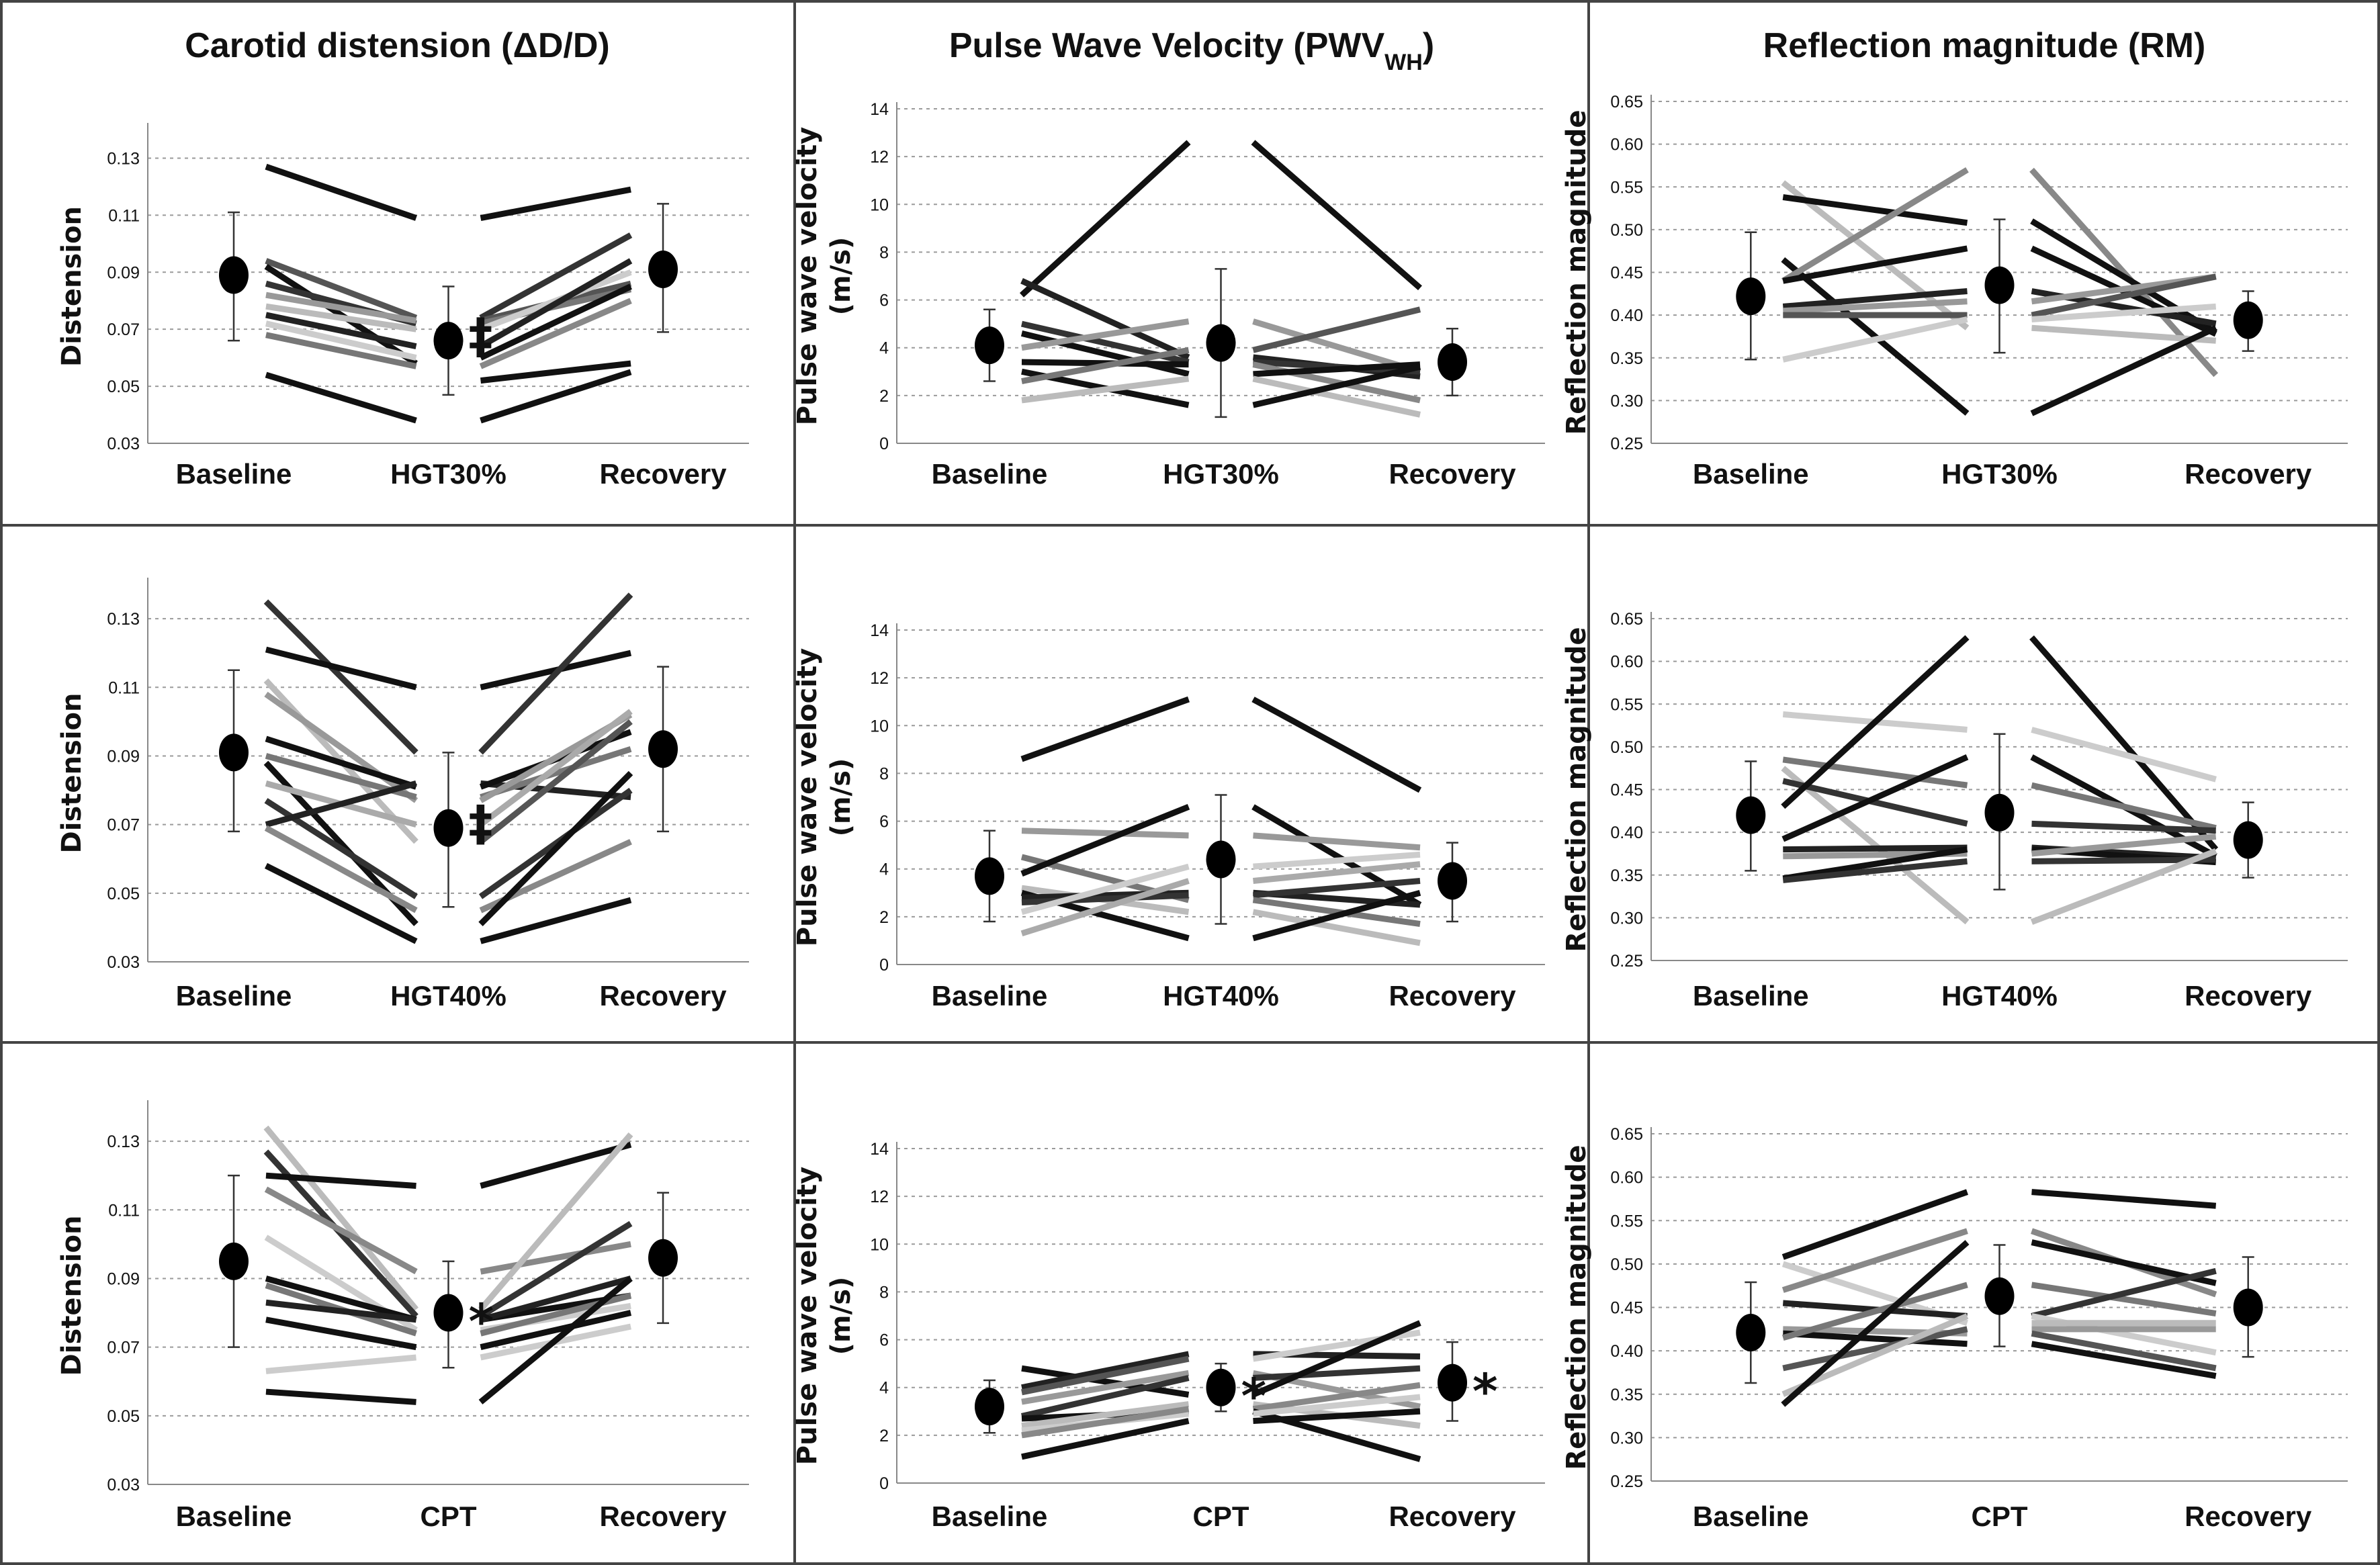 The height and width of the screenshot is (1565, 2380). What do you see at coordinates (879, 726) in the screenshot?
I see `y-tick-label: 10` at bounding box center [879, 726].